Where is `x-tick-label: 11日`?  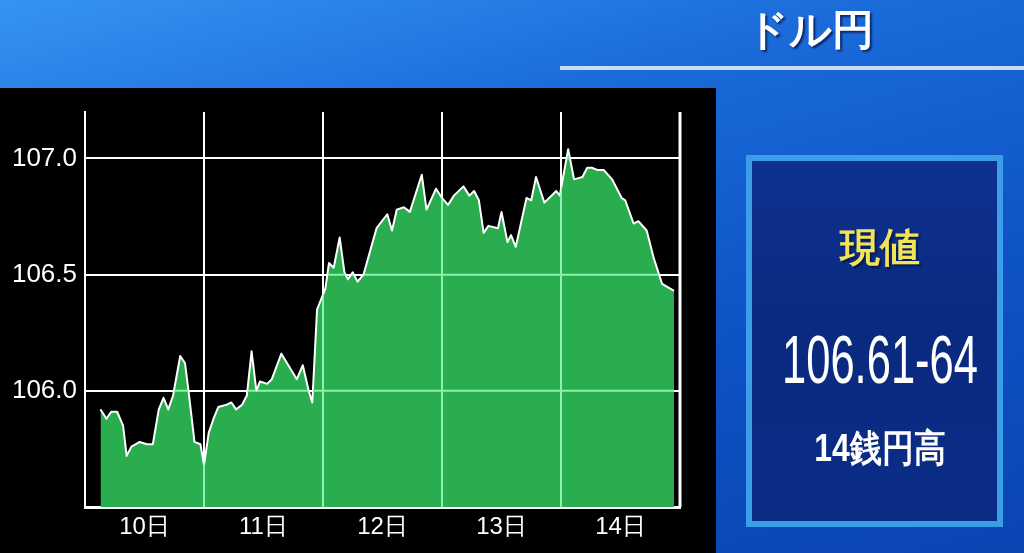 x-tick-label: 11日 is located at coordinates (263, 526).